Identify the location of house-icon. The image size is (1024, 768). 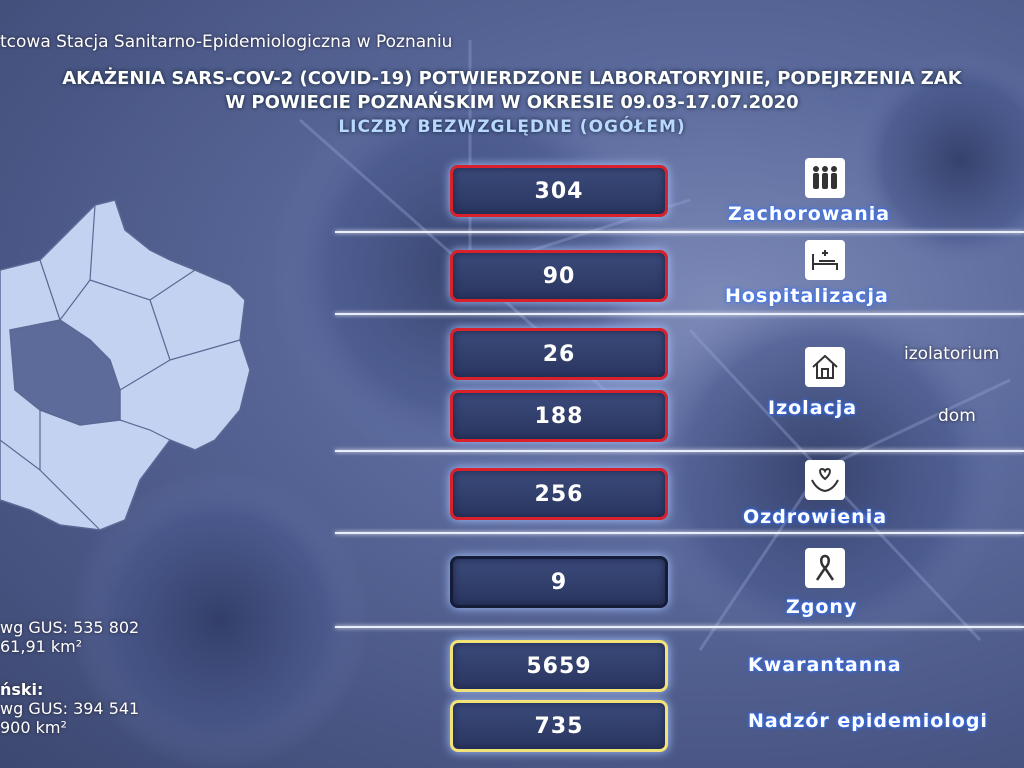
(825, 367).